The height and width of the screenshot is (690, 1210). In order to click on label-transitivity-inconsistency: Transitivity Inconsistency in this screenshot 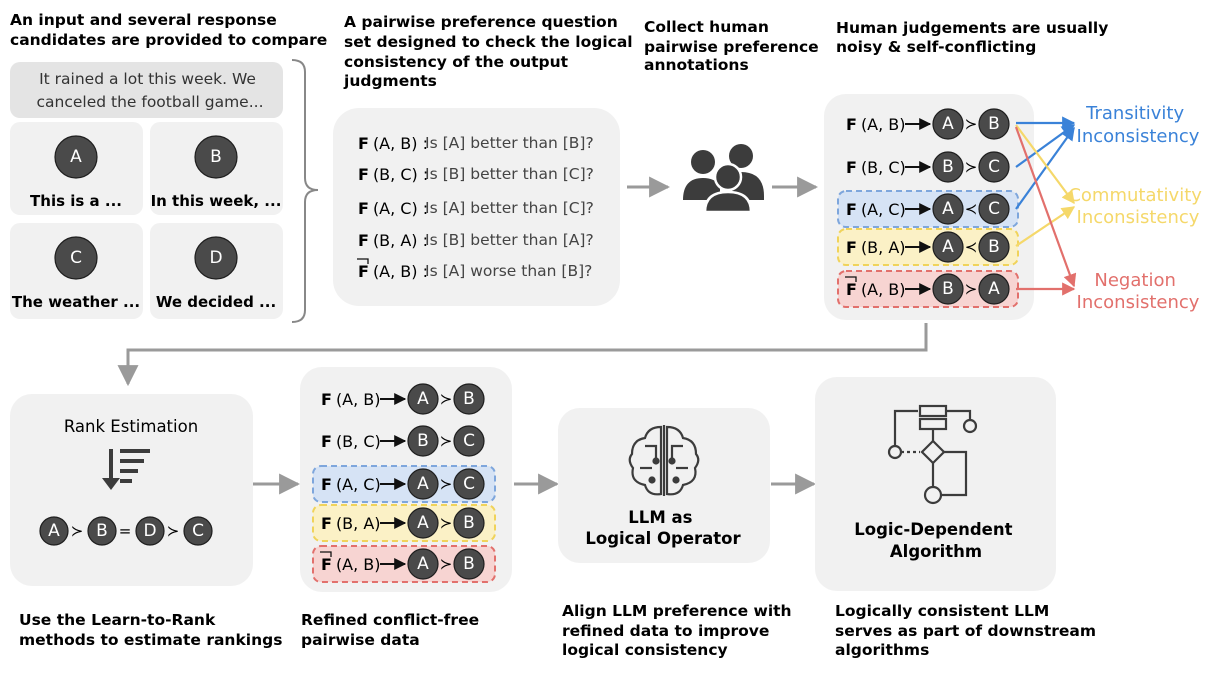, I will do `click(1138, 125)`.